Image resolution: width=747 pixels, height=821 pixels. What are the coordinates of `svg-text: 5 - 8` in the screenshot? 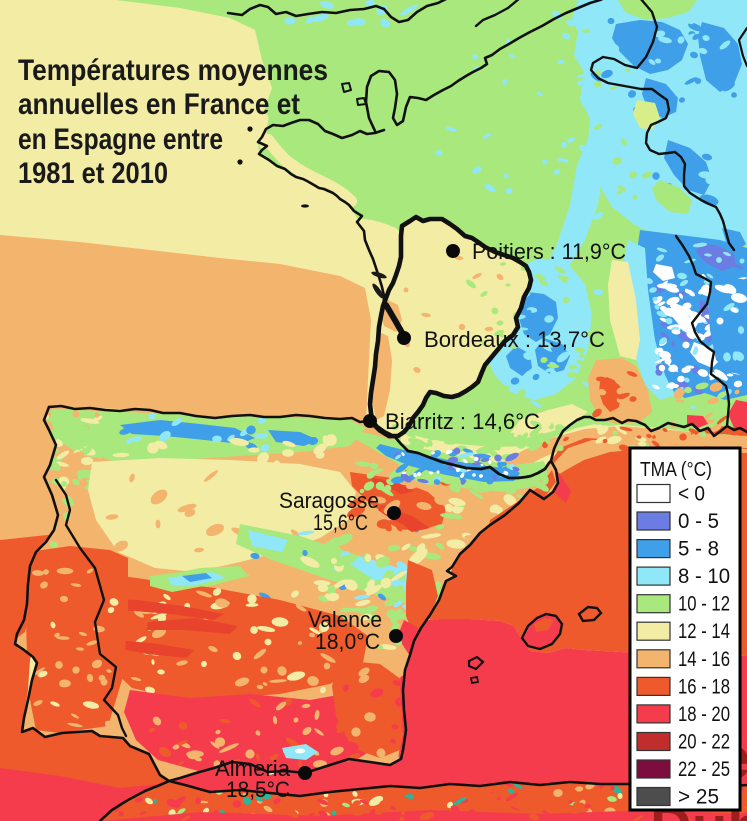 It's located at (698, 549).